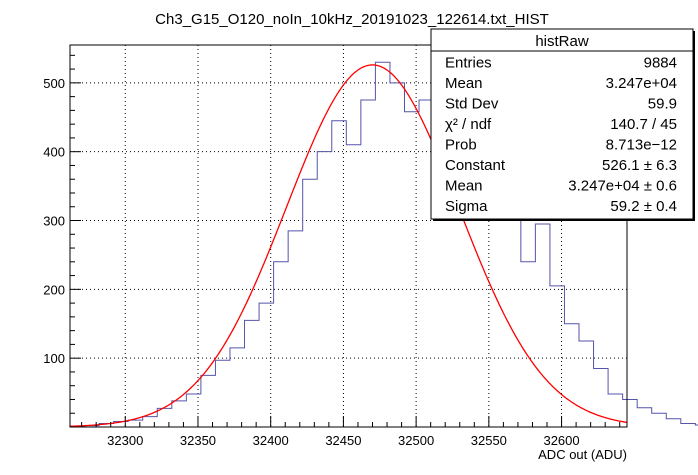 This screenshot has height=475, width=698. What do you see at coordinates (643, 124) in the screenshot?
I see `stats-row-value: 140.7 / 45` at bounding box center [643, 124].